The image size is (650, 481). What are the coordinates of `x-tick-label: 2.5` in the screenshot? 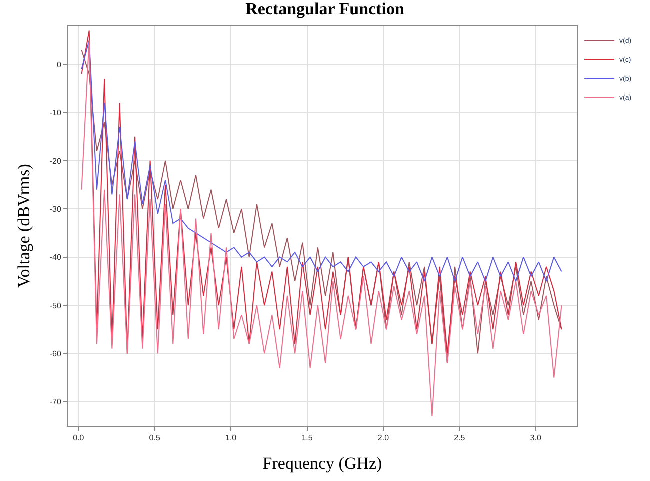 It's located at (460, 438).